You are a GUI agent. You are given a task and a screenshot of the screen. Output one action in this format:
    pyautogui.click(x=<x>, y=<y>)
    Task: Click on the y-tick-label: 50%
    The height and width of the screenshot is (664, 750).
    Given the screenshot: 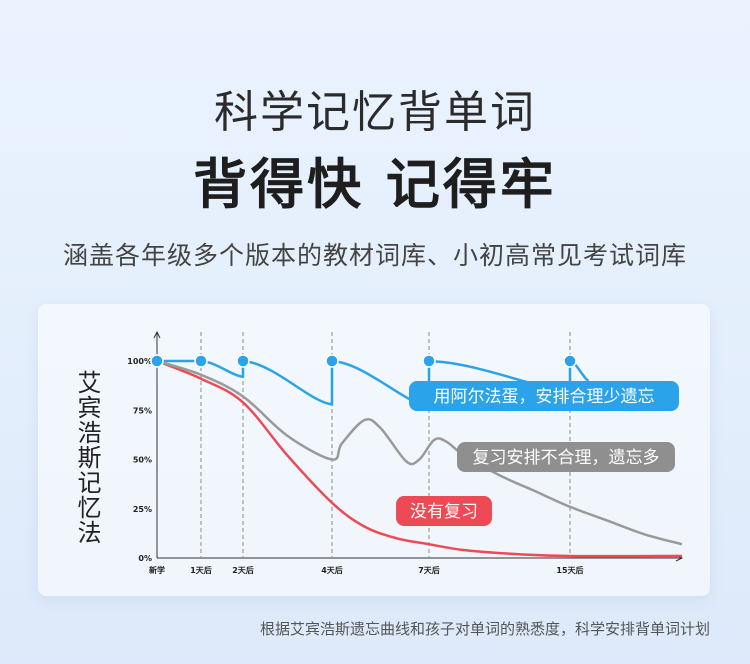 What is the action you would take?
    pyautogui.click(x=142, y=460)
    